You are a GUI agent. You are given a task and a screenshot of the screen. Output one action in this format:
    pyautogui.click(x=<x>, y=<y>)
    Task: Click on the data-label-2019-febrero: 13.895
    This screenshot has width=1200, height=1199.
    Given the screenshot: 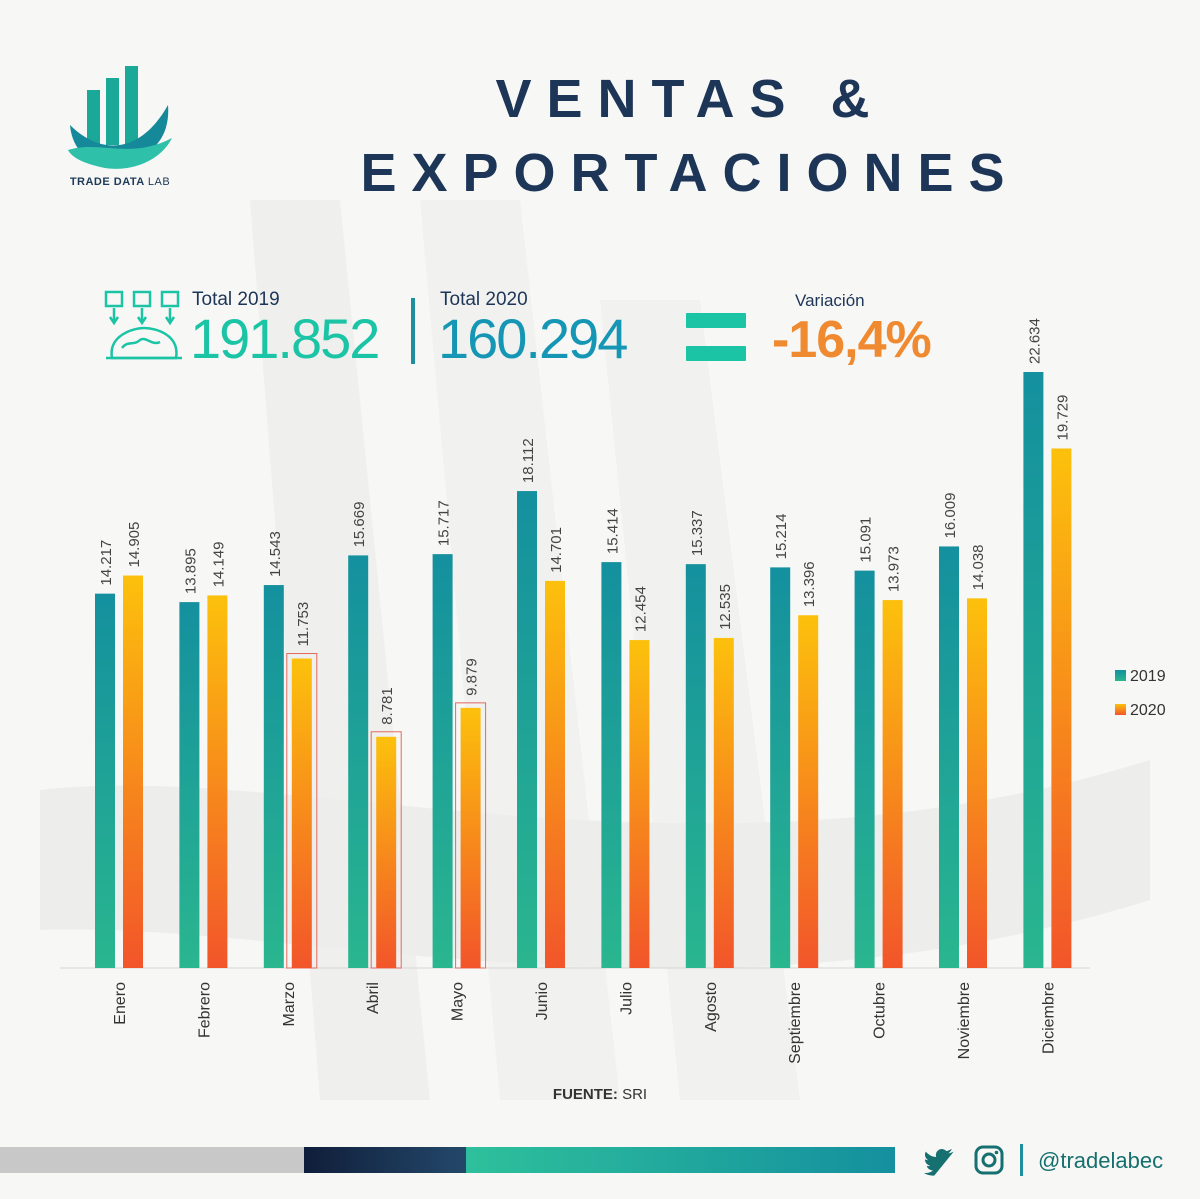 What is the action you would take?
    pyautogui.click(x=190, y=571)
    